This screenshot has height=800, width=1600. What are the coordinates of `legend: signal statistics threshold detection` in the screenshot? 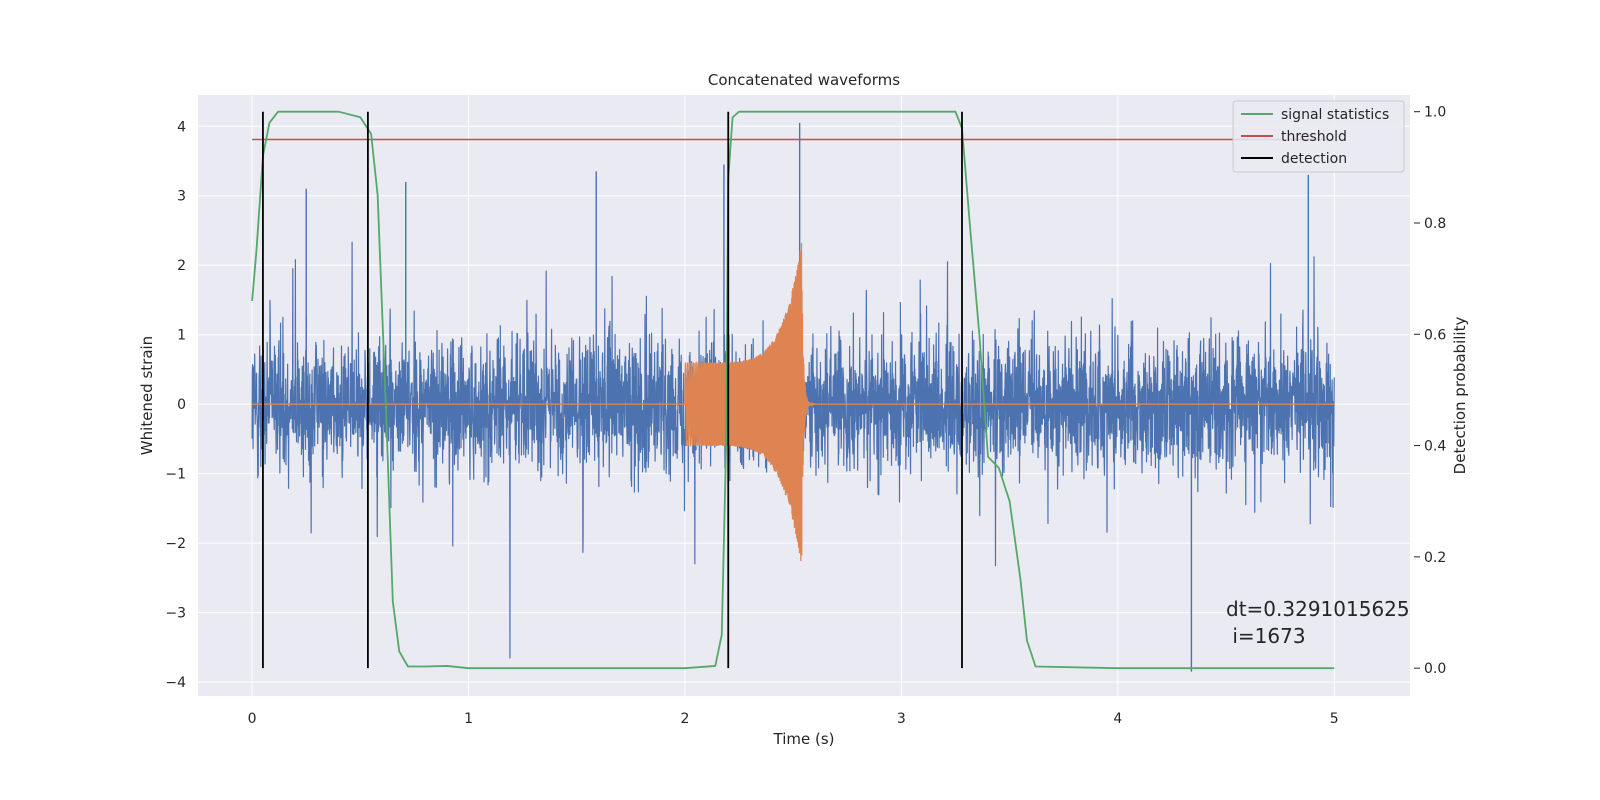 It's located at (1318, 136).